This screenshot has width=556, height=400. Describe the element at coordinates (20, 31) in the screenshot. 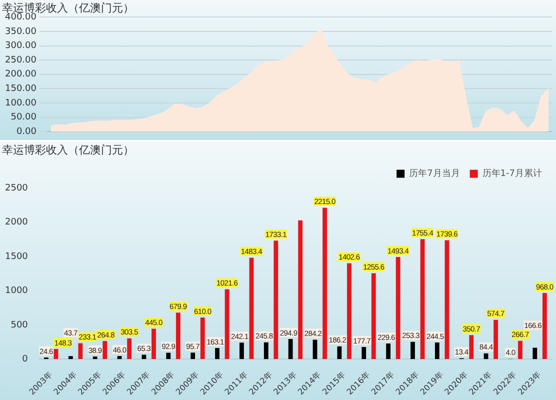

I see `y-tick-label: 350.00` at that location.